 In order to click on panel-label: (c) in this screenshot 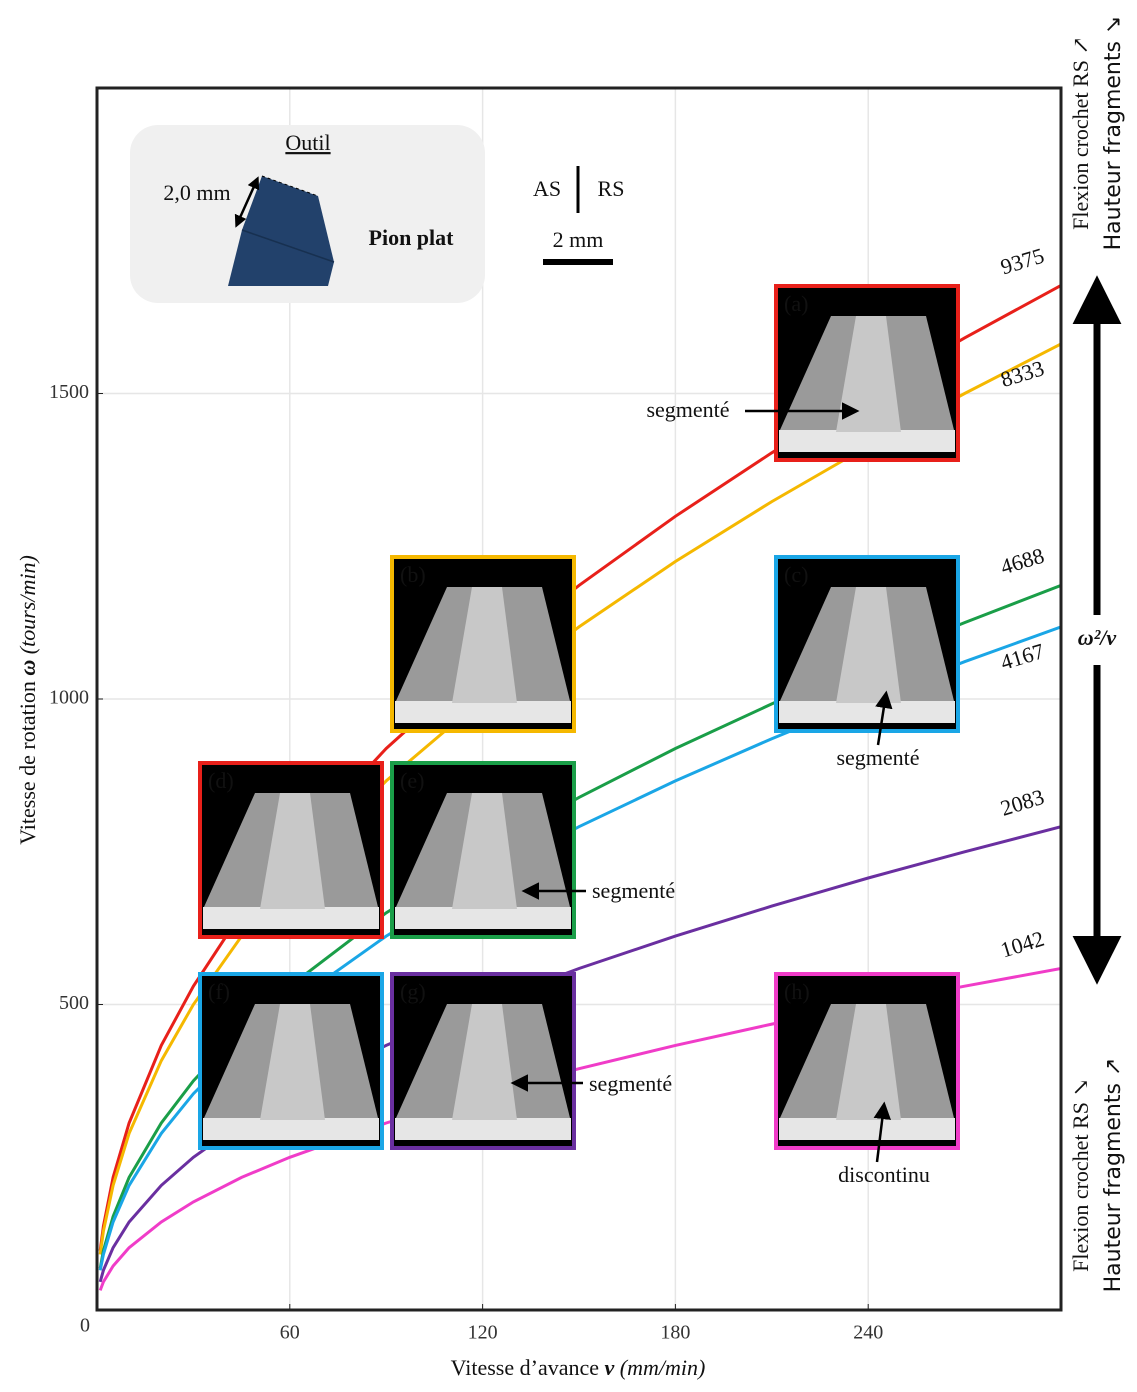, I will do `click(796, 574)`.